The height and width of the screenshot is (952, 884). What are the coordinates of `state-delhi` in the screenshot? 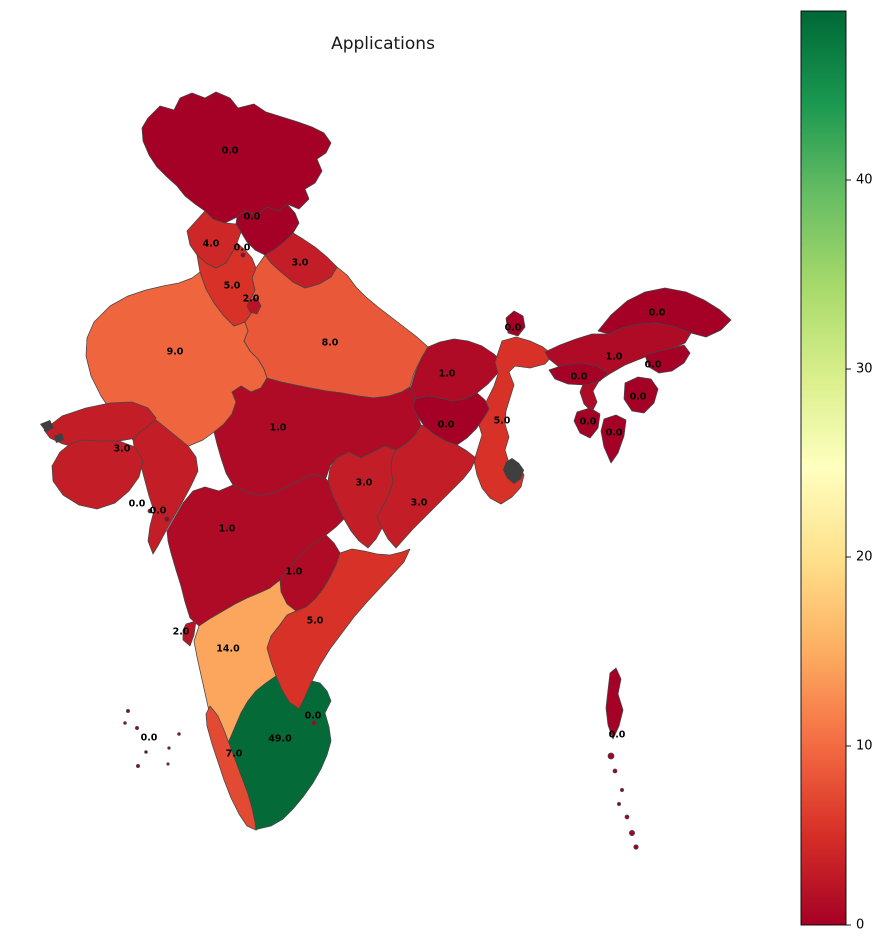 It's located at (254, 306).